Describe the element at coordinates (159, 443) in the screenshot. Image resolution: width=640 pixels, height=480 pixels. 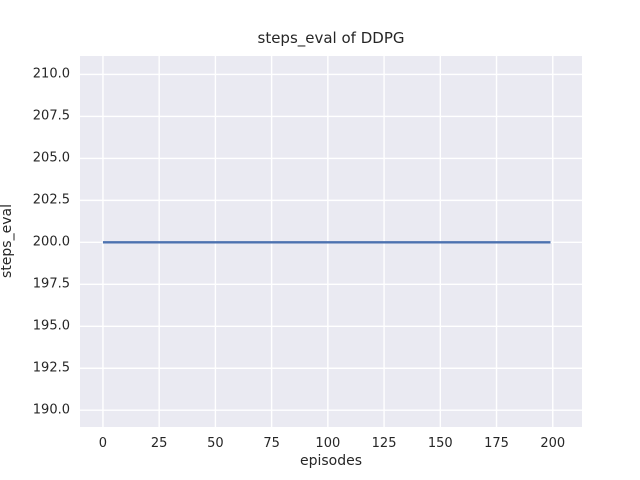
I see `x-tick-label: 25` at that location.